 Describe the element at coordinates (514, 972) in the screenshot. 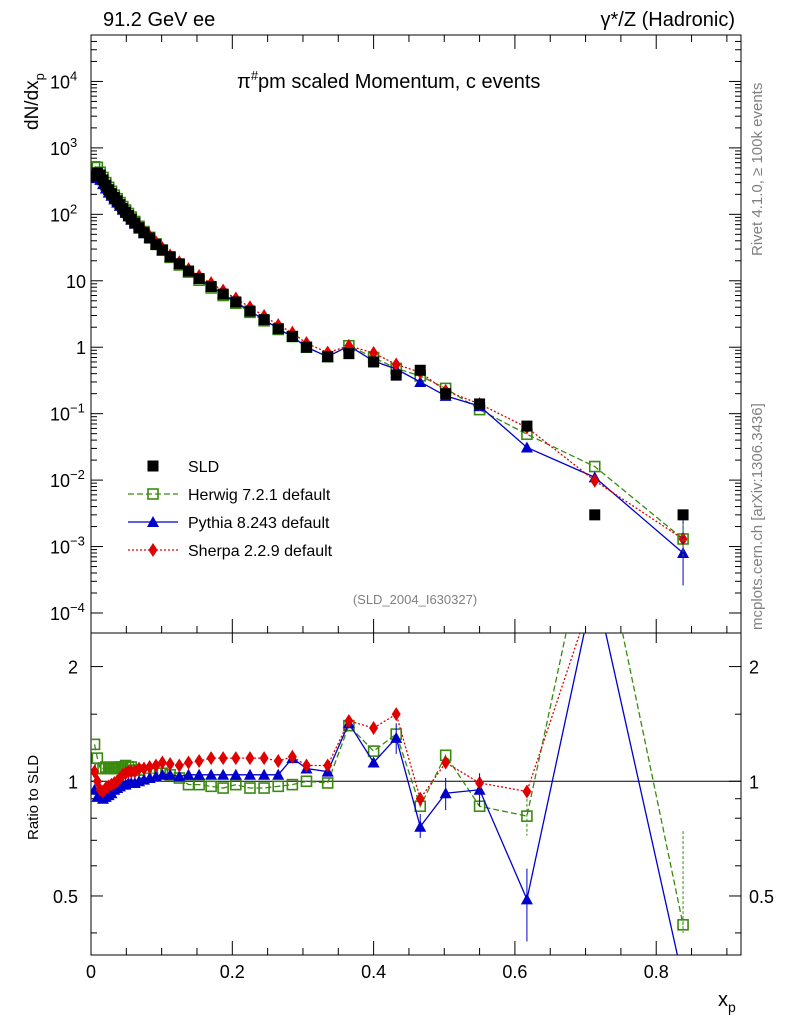

I see `x-tick-label: 0.6` at that location.